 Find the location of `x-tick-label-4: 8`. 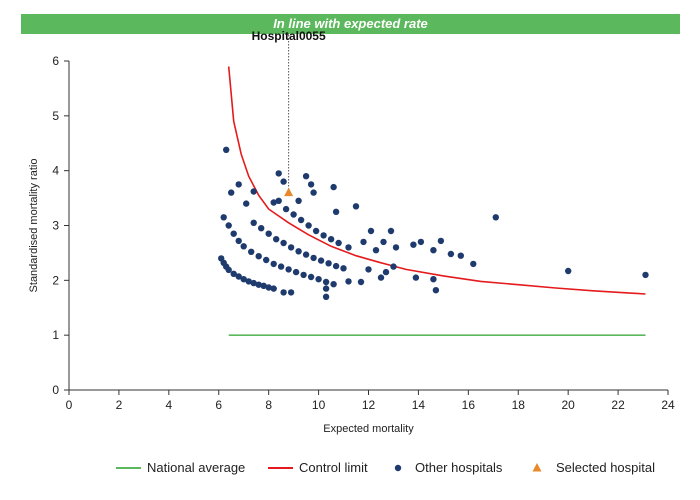

x-tick-label-4: 8 is located at coordinates (268, 405).